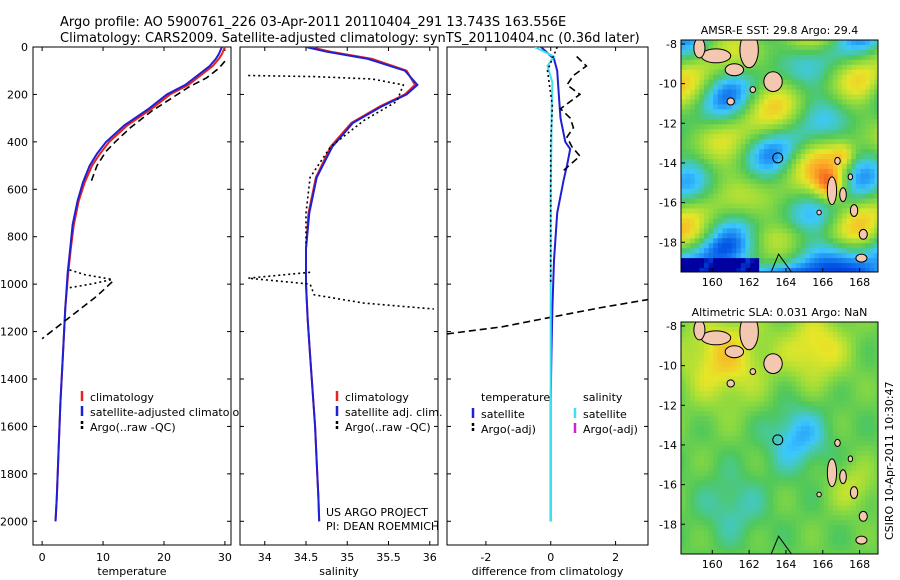 This screenshot has width=900, height=580. Describe the element at coordinates (430, 557) in the screenshot. I see `x-tick-label: 36` at that location.